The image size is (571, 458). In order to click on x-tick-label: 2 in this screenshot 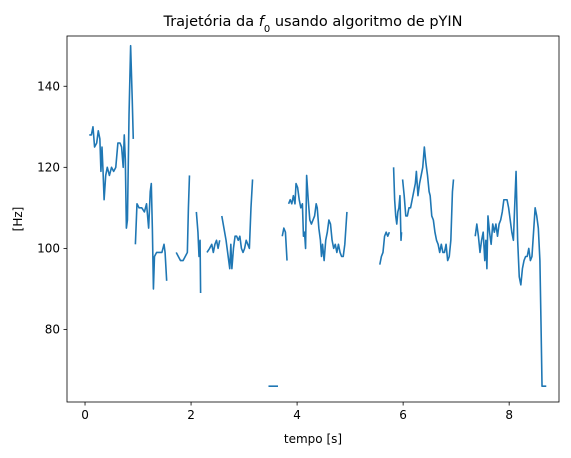, I will do `click(191, 415)`.